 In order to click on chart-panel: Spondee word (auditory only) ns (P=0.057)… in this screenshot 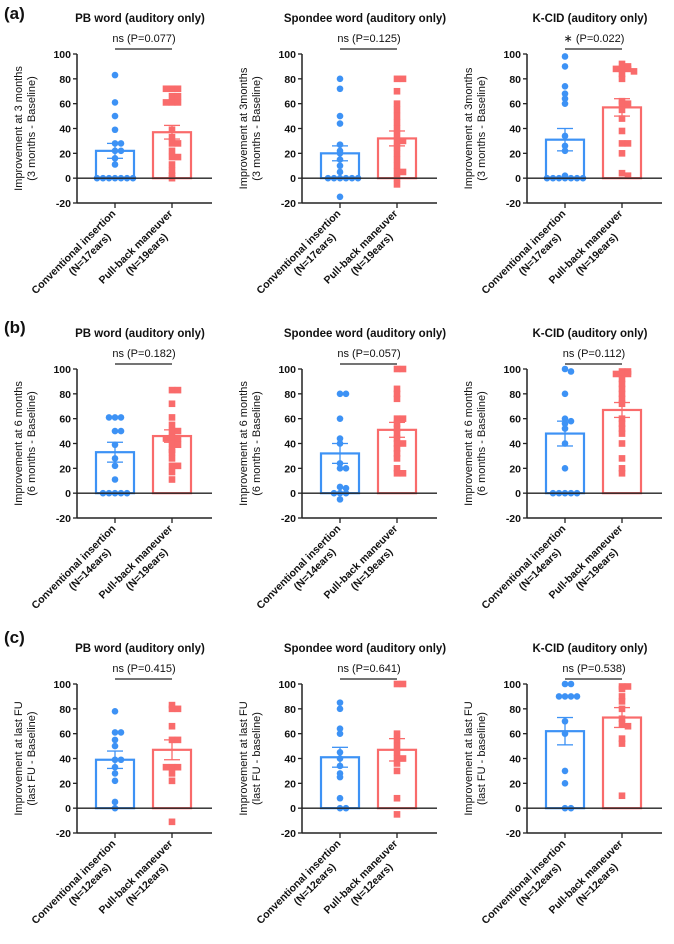, I will do `click(337, 472)`.